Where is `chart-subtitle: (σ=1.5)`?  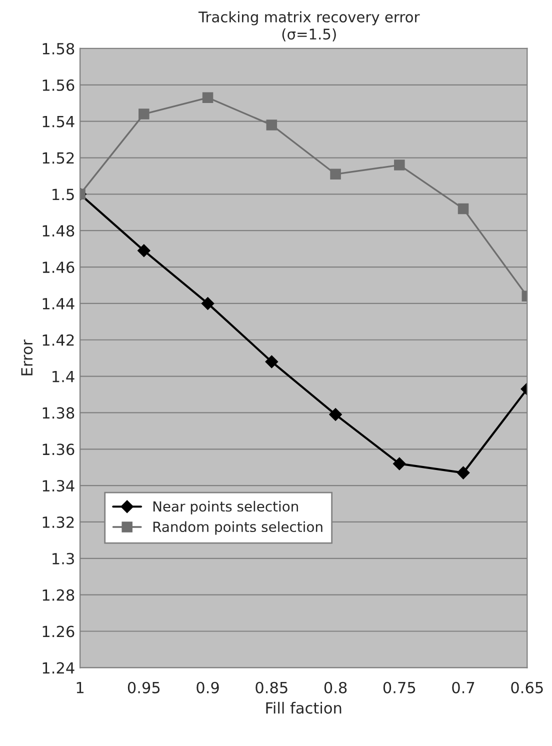 chart-subtitle: (σ=1.5) is located at coordinates (309, 35).